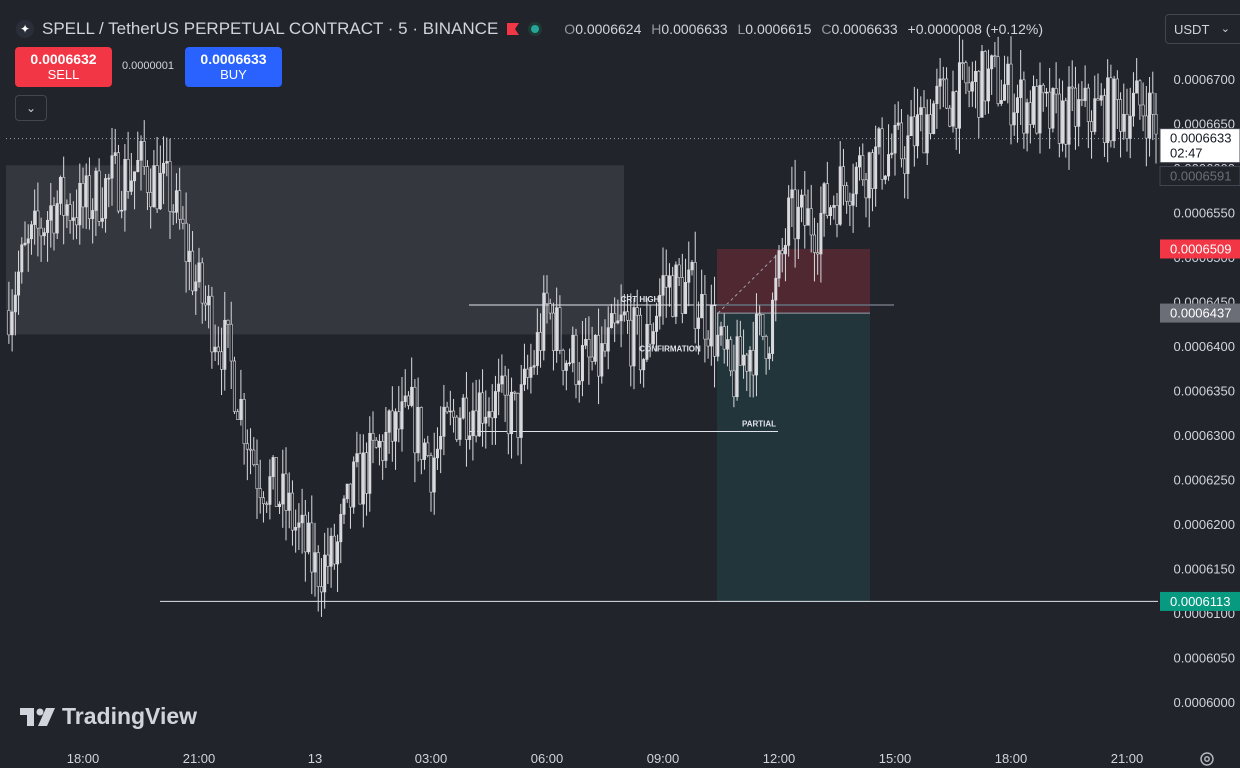 Image resolution: width=1240 pixels, height=768 pixels. I want to click on y-tick-label: 0.0006050, so click(1204, 658).